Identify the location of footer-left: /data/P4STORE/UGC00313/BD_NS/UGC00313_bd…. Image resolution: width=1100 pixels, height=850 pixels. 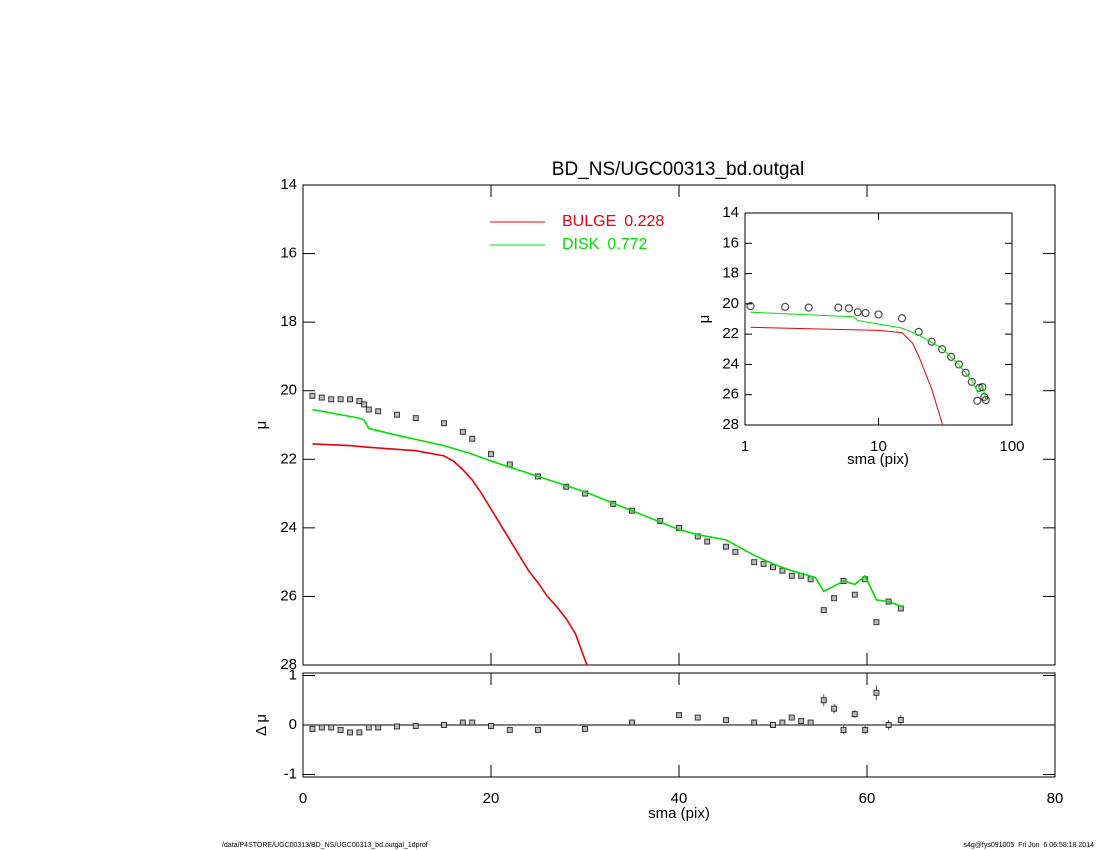
(325, 845).